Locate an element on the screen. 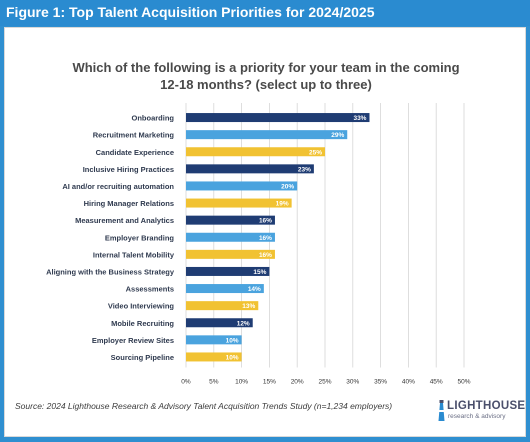  bar-value-label: 33% is located at coordinates (359, 118).